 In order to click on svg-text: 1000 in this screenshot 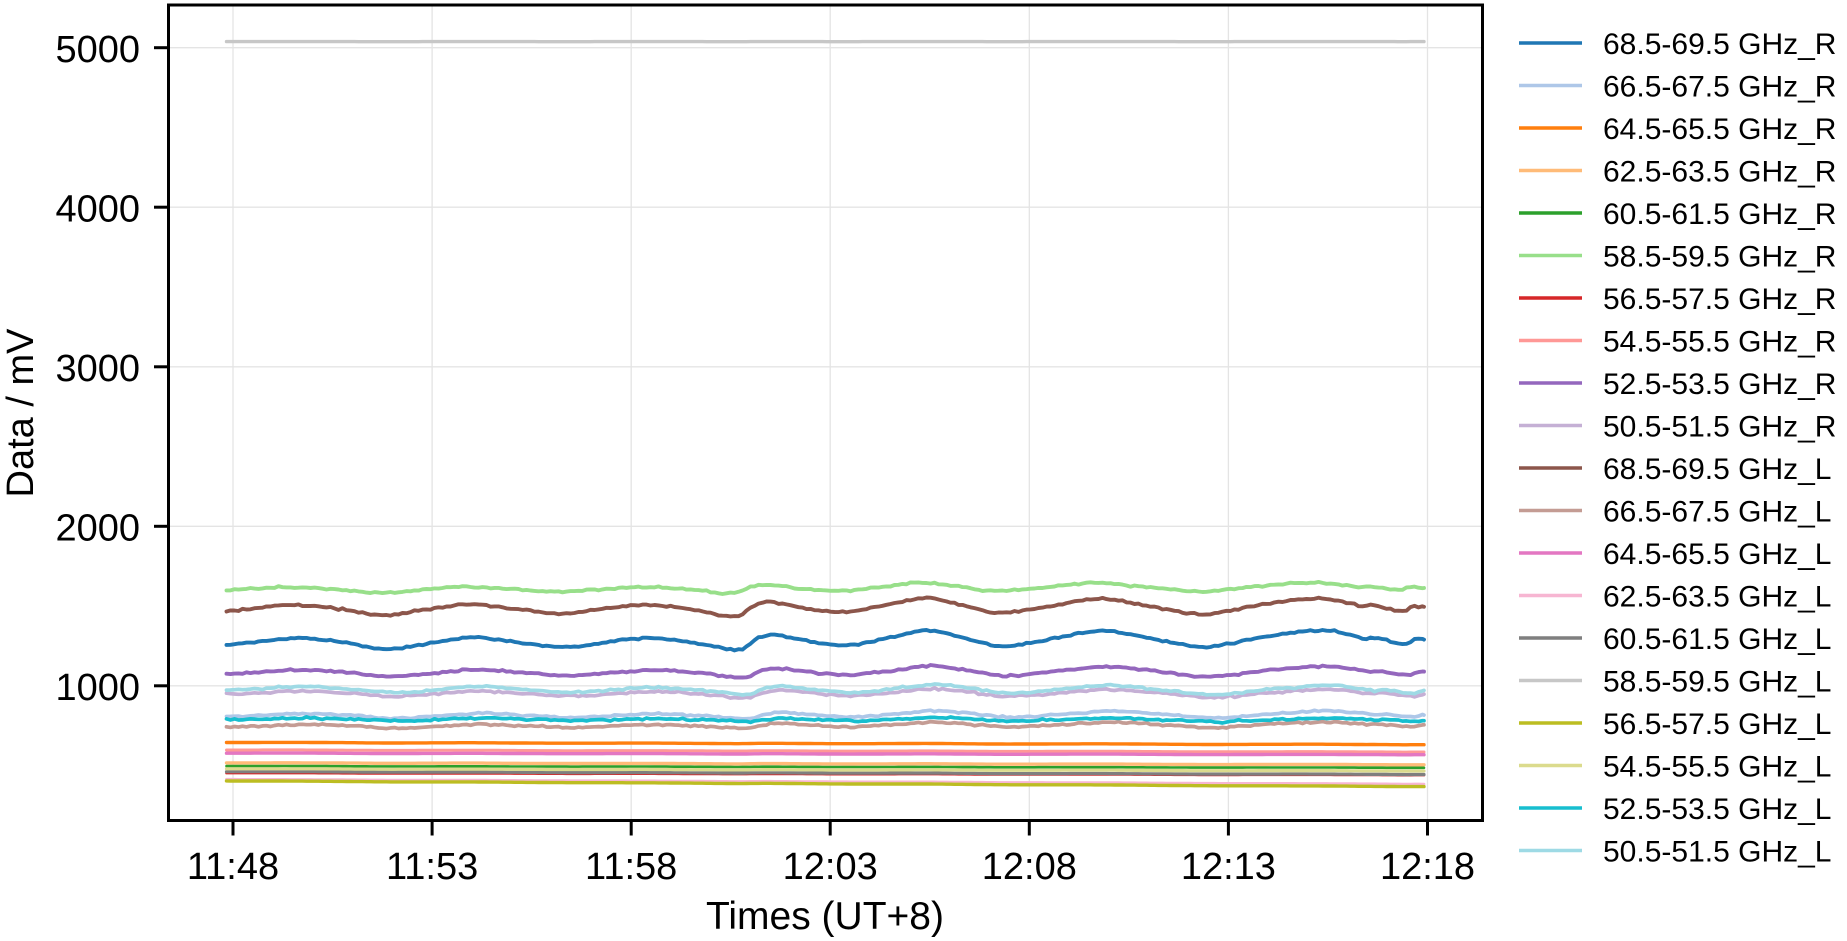, I will do `click(97, 688)`.